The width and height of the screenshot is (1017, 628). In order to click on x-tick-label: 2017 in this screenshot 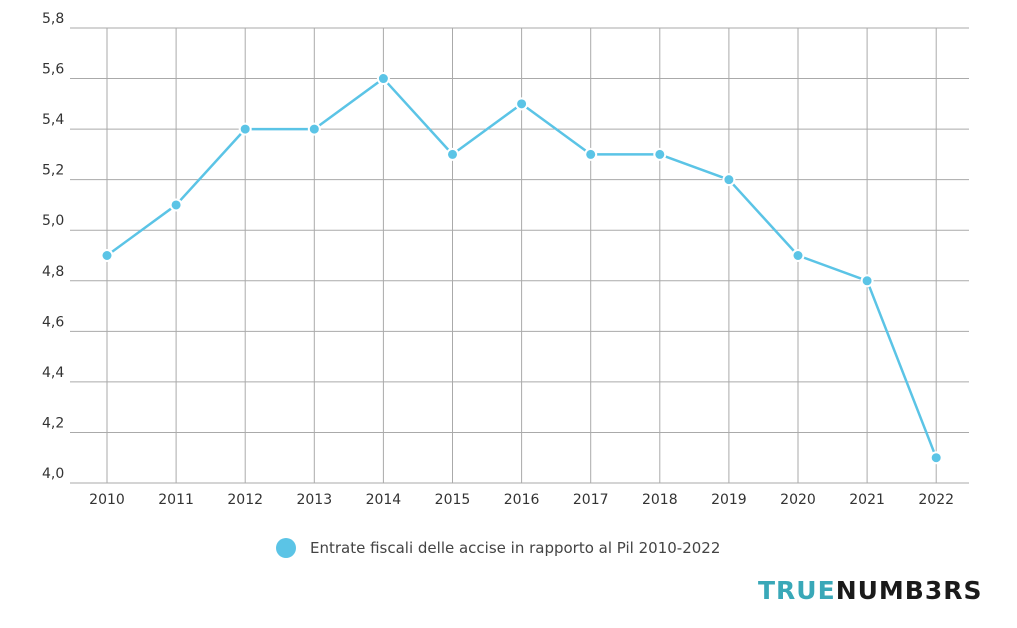, I will do `click(591, 500)`.